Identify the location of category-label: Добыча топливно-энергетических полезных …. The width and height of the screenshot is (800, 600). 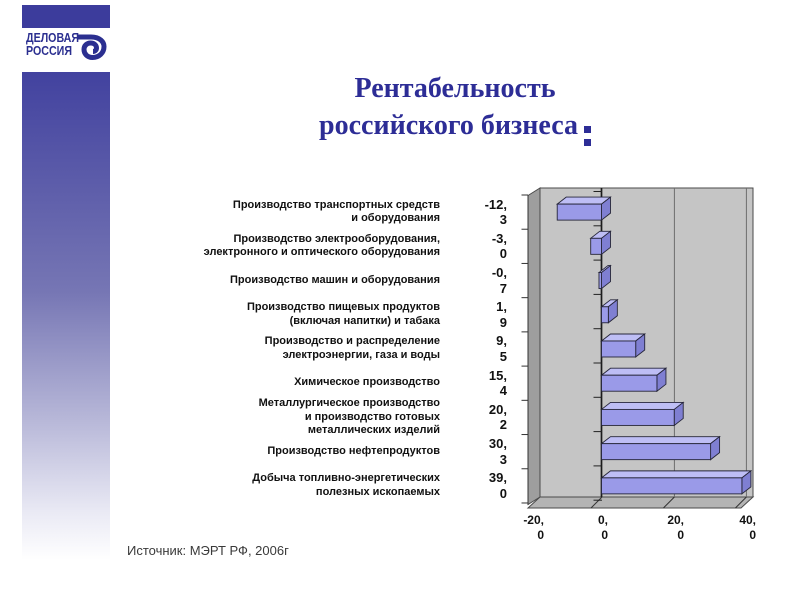
(346, 485).